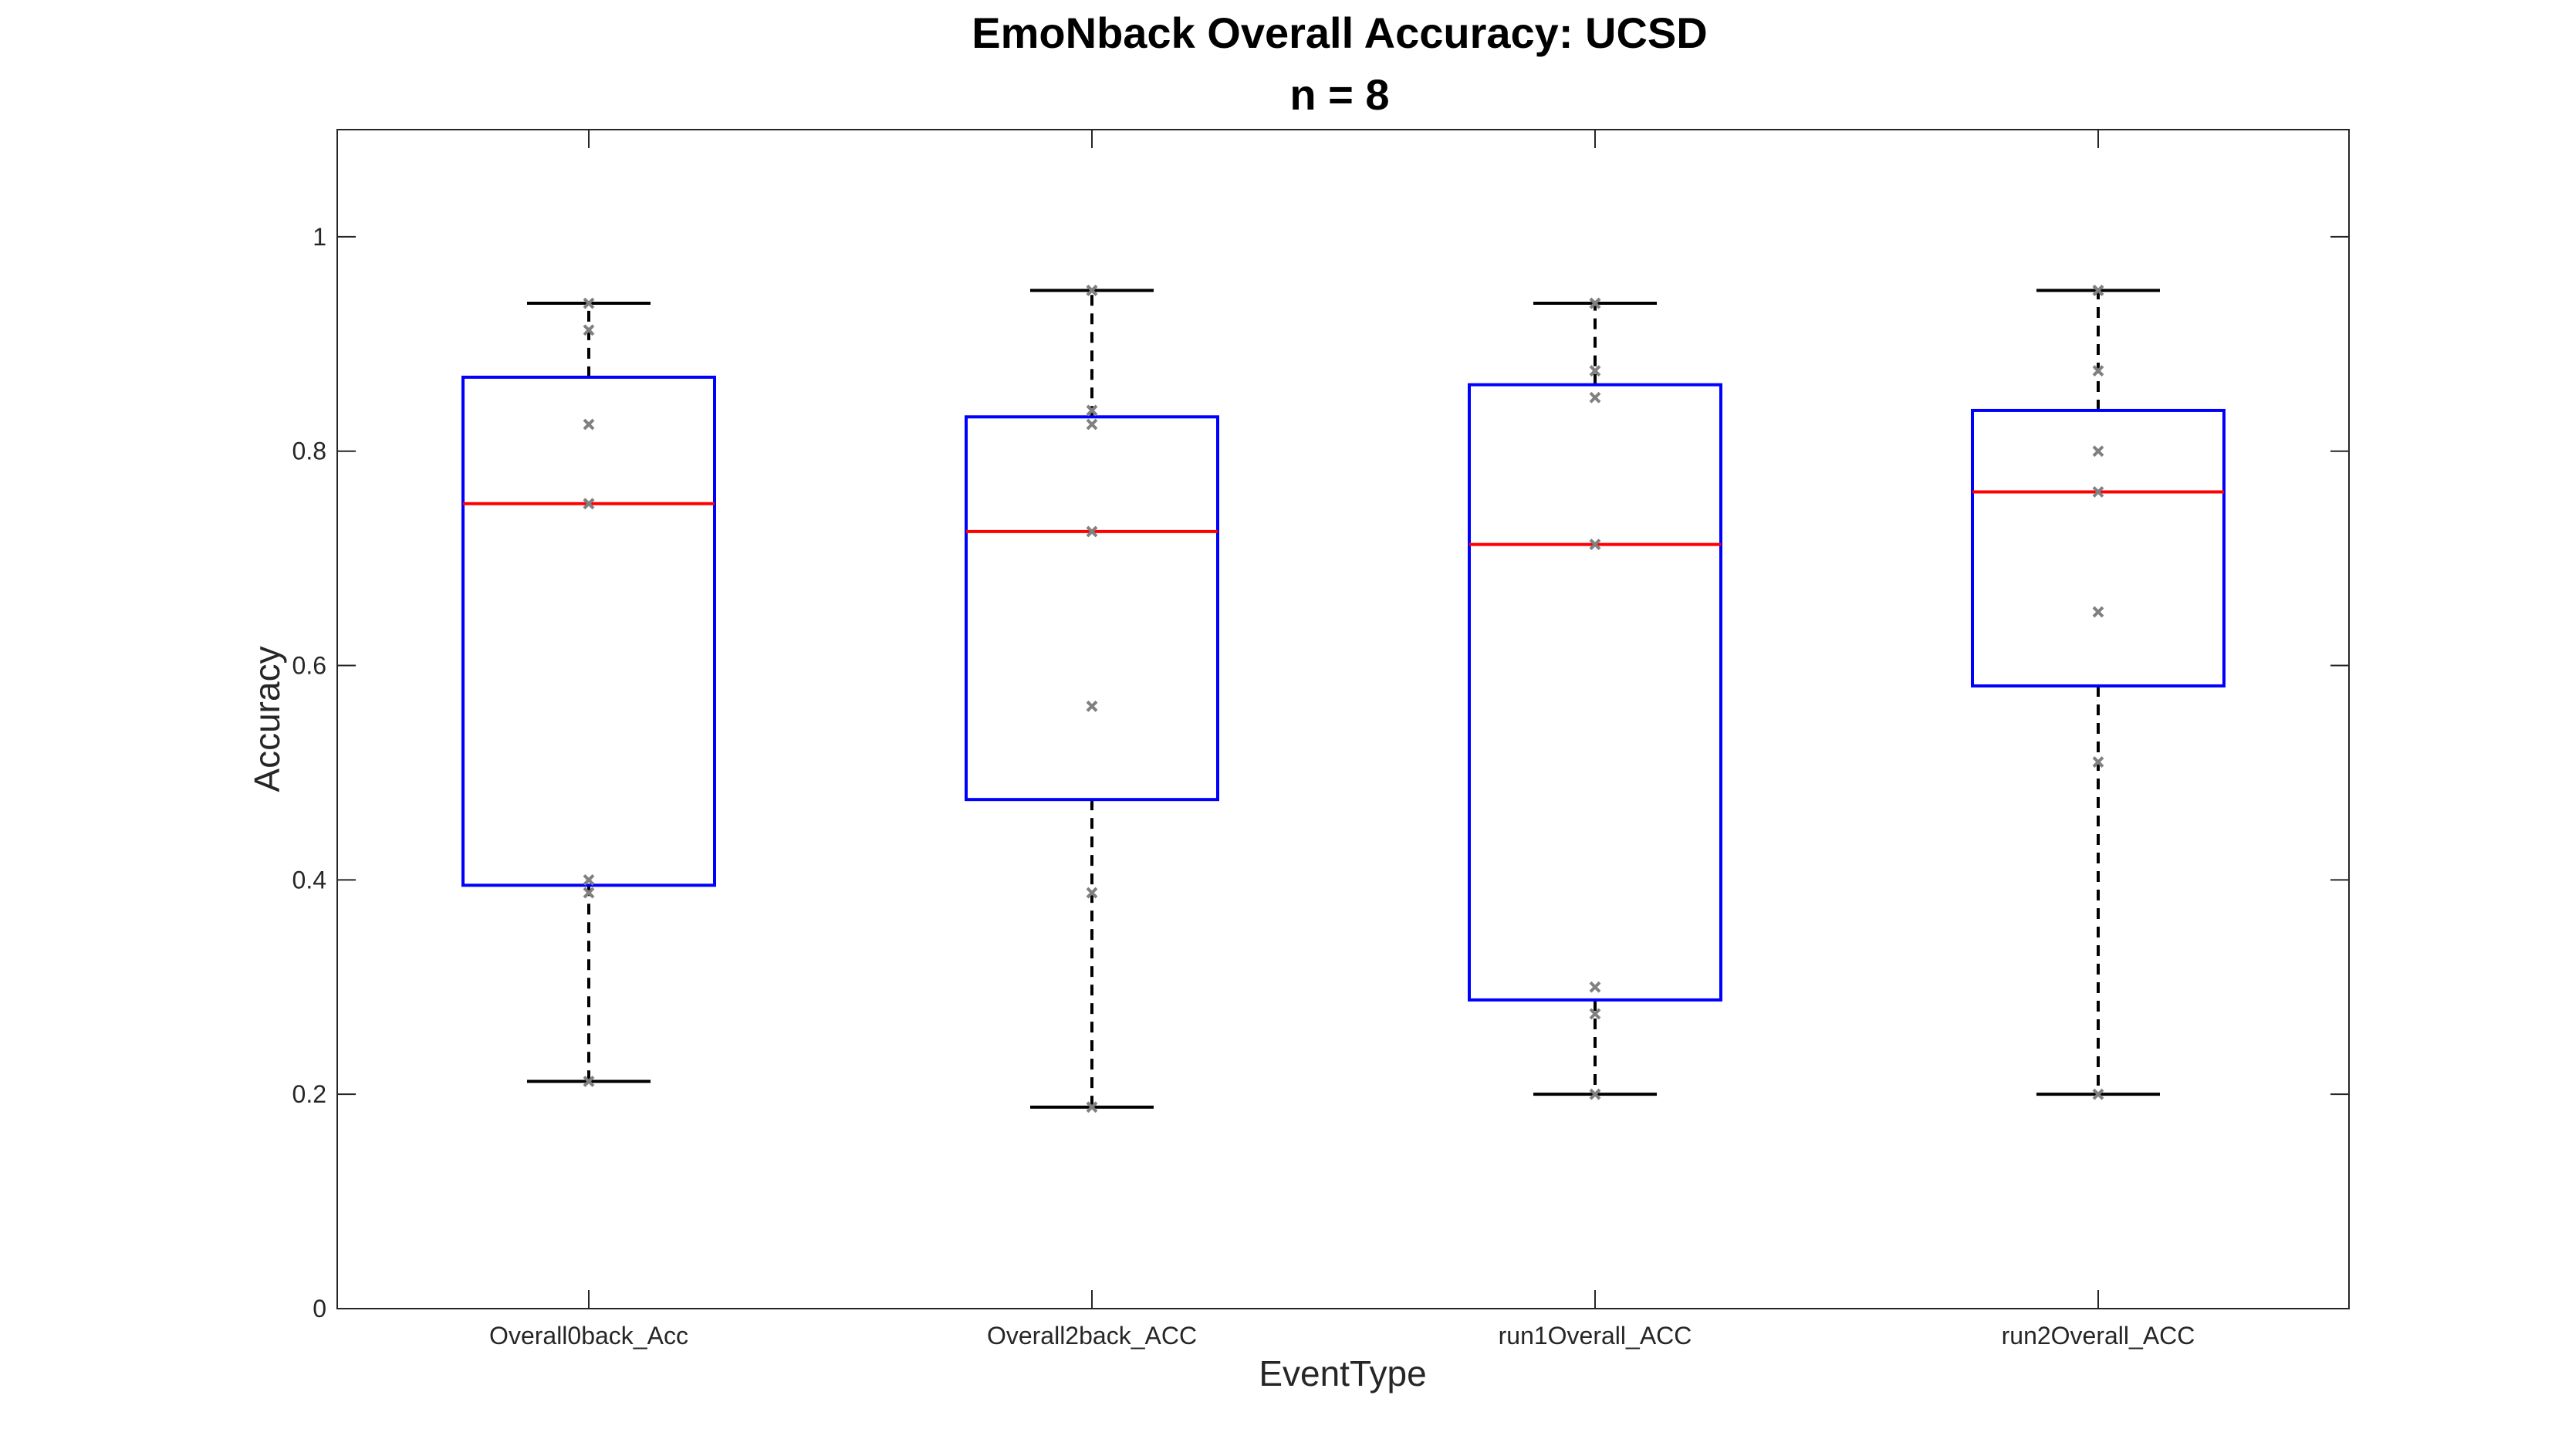 Image resolution: width=2572 pixels, height=1456 pixels. Describe the element at coordinates (309, 451) in the screenshot. I see `y-tick-label: 0.8` at that location.